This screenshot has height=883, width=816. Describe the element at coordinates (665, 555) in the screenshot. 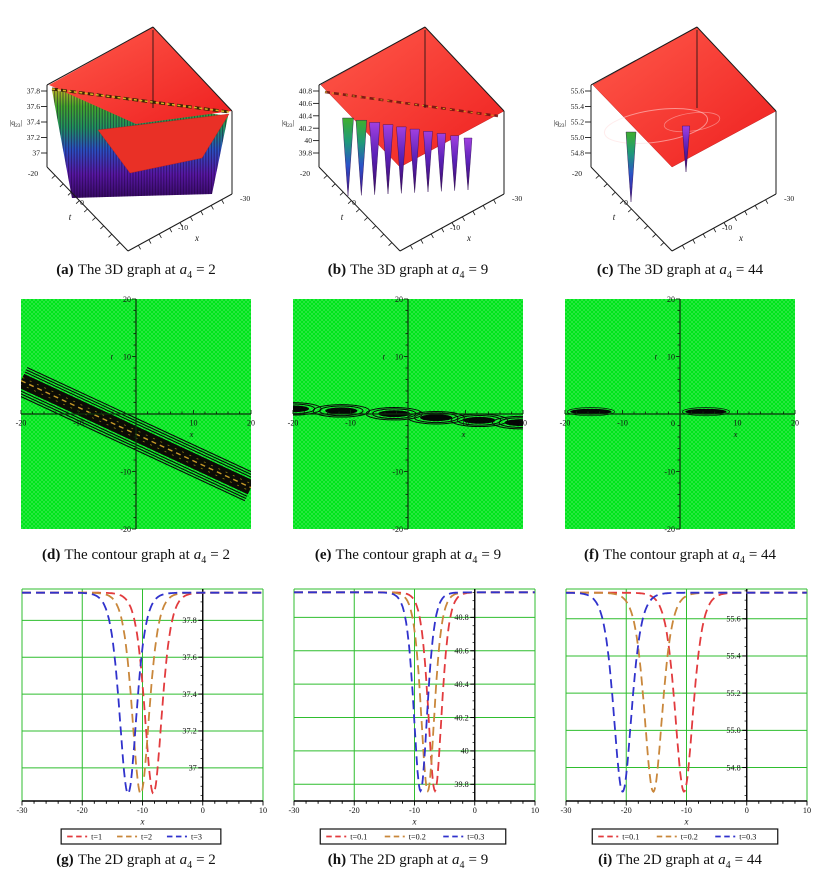

I see `caption-text: The contour graph at` at that location.